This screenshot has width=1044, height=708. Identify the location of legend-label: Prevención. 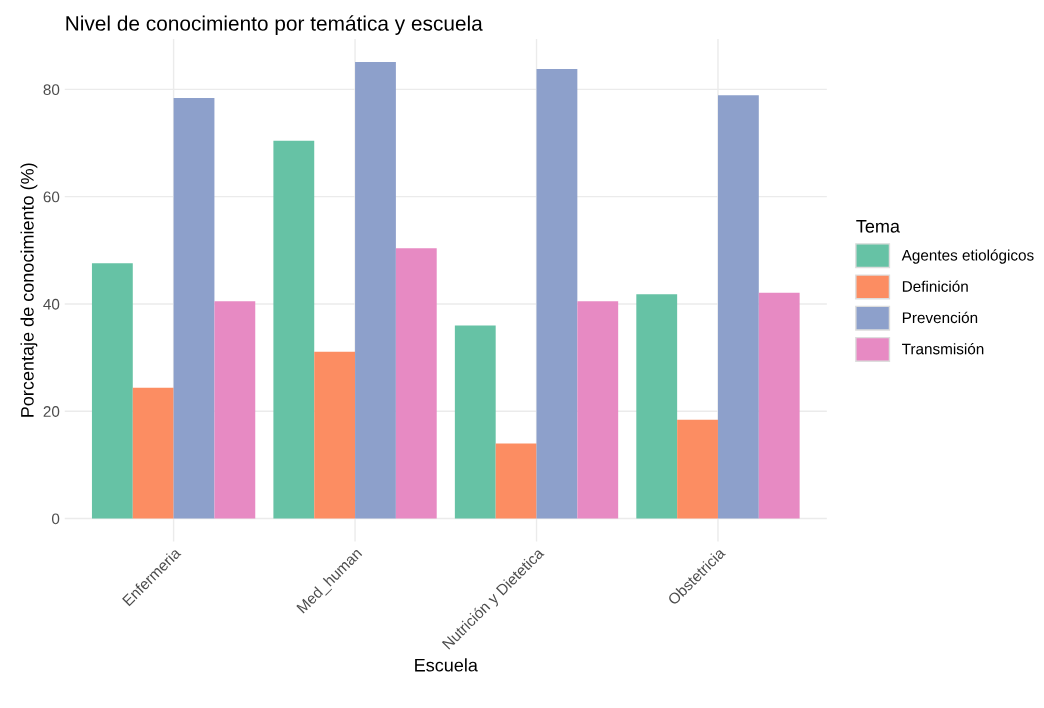
(940, 317).